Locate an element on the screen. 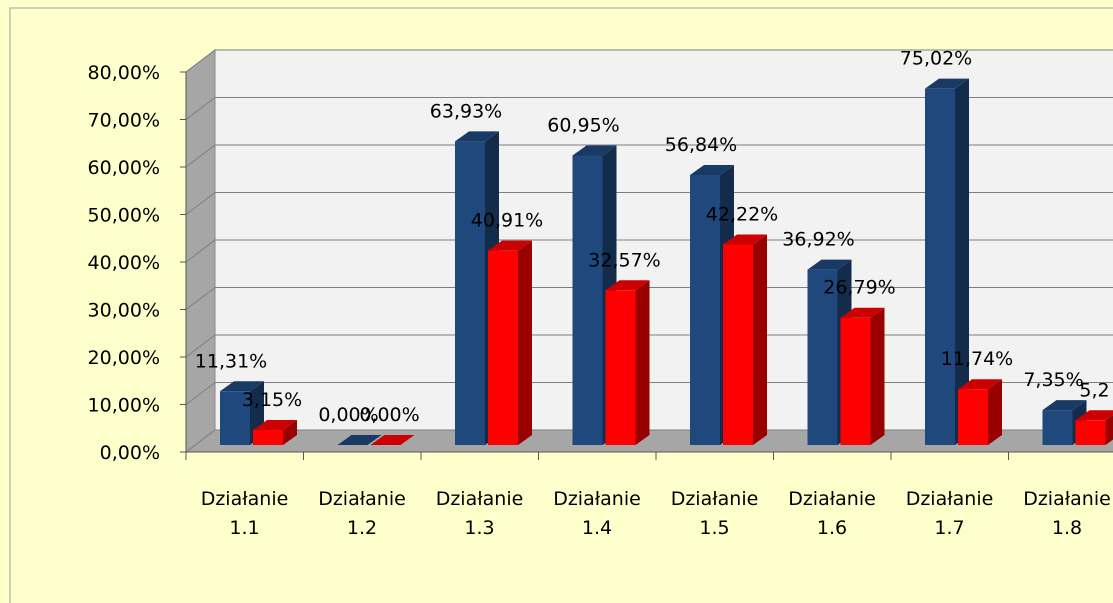 The image size is (1113, 603). data-label: 7,35% is located at coordinates (1053, 380).